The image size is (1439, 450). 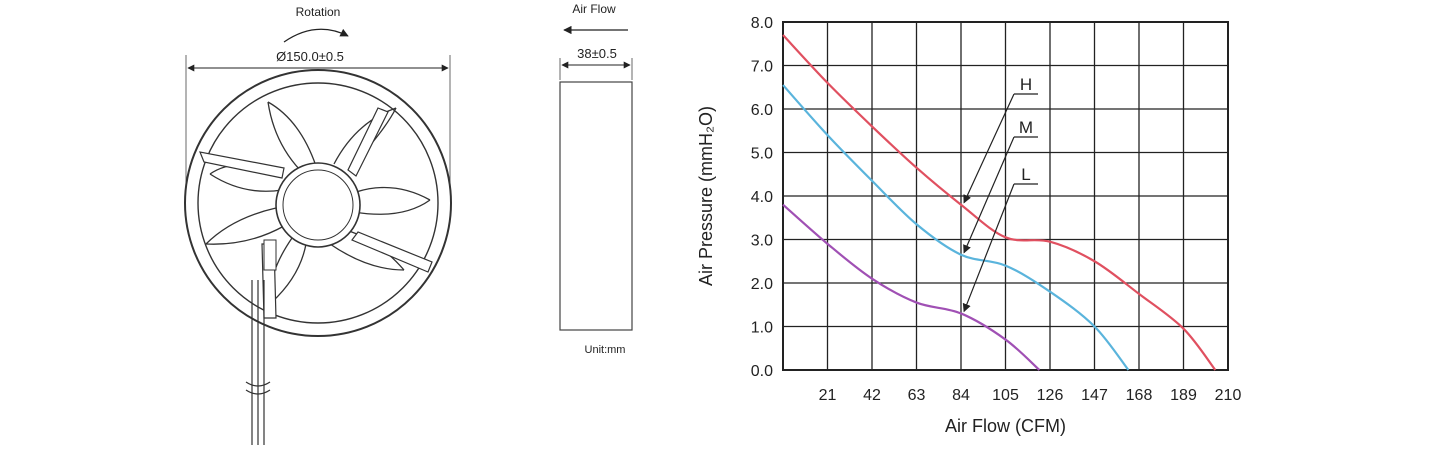 What do you see at coordinates (1005, 426) in the screenshot?
I see `x-axis-label: Air Flow (CFM)` at bounding box center [1005, 426].